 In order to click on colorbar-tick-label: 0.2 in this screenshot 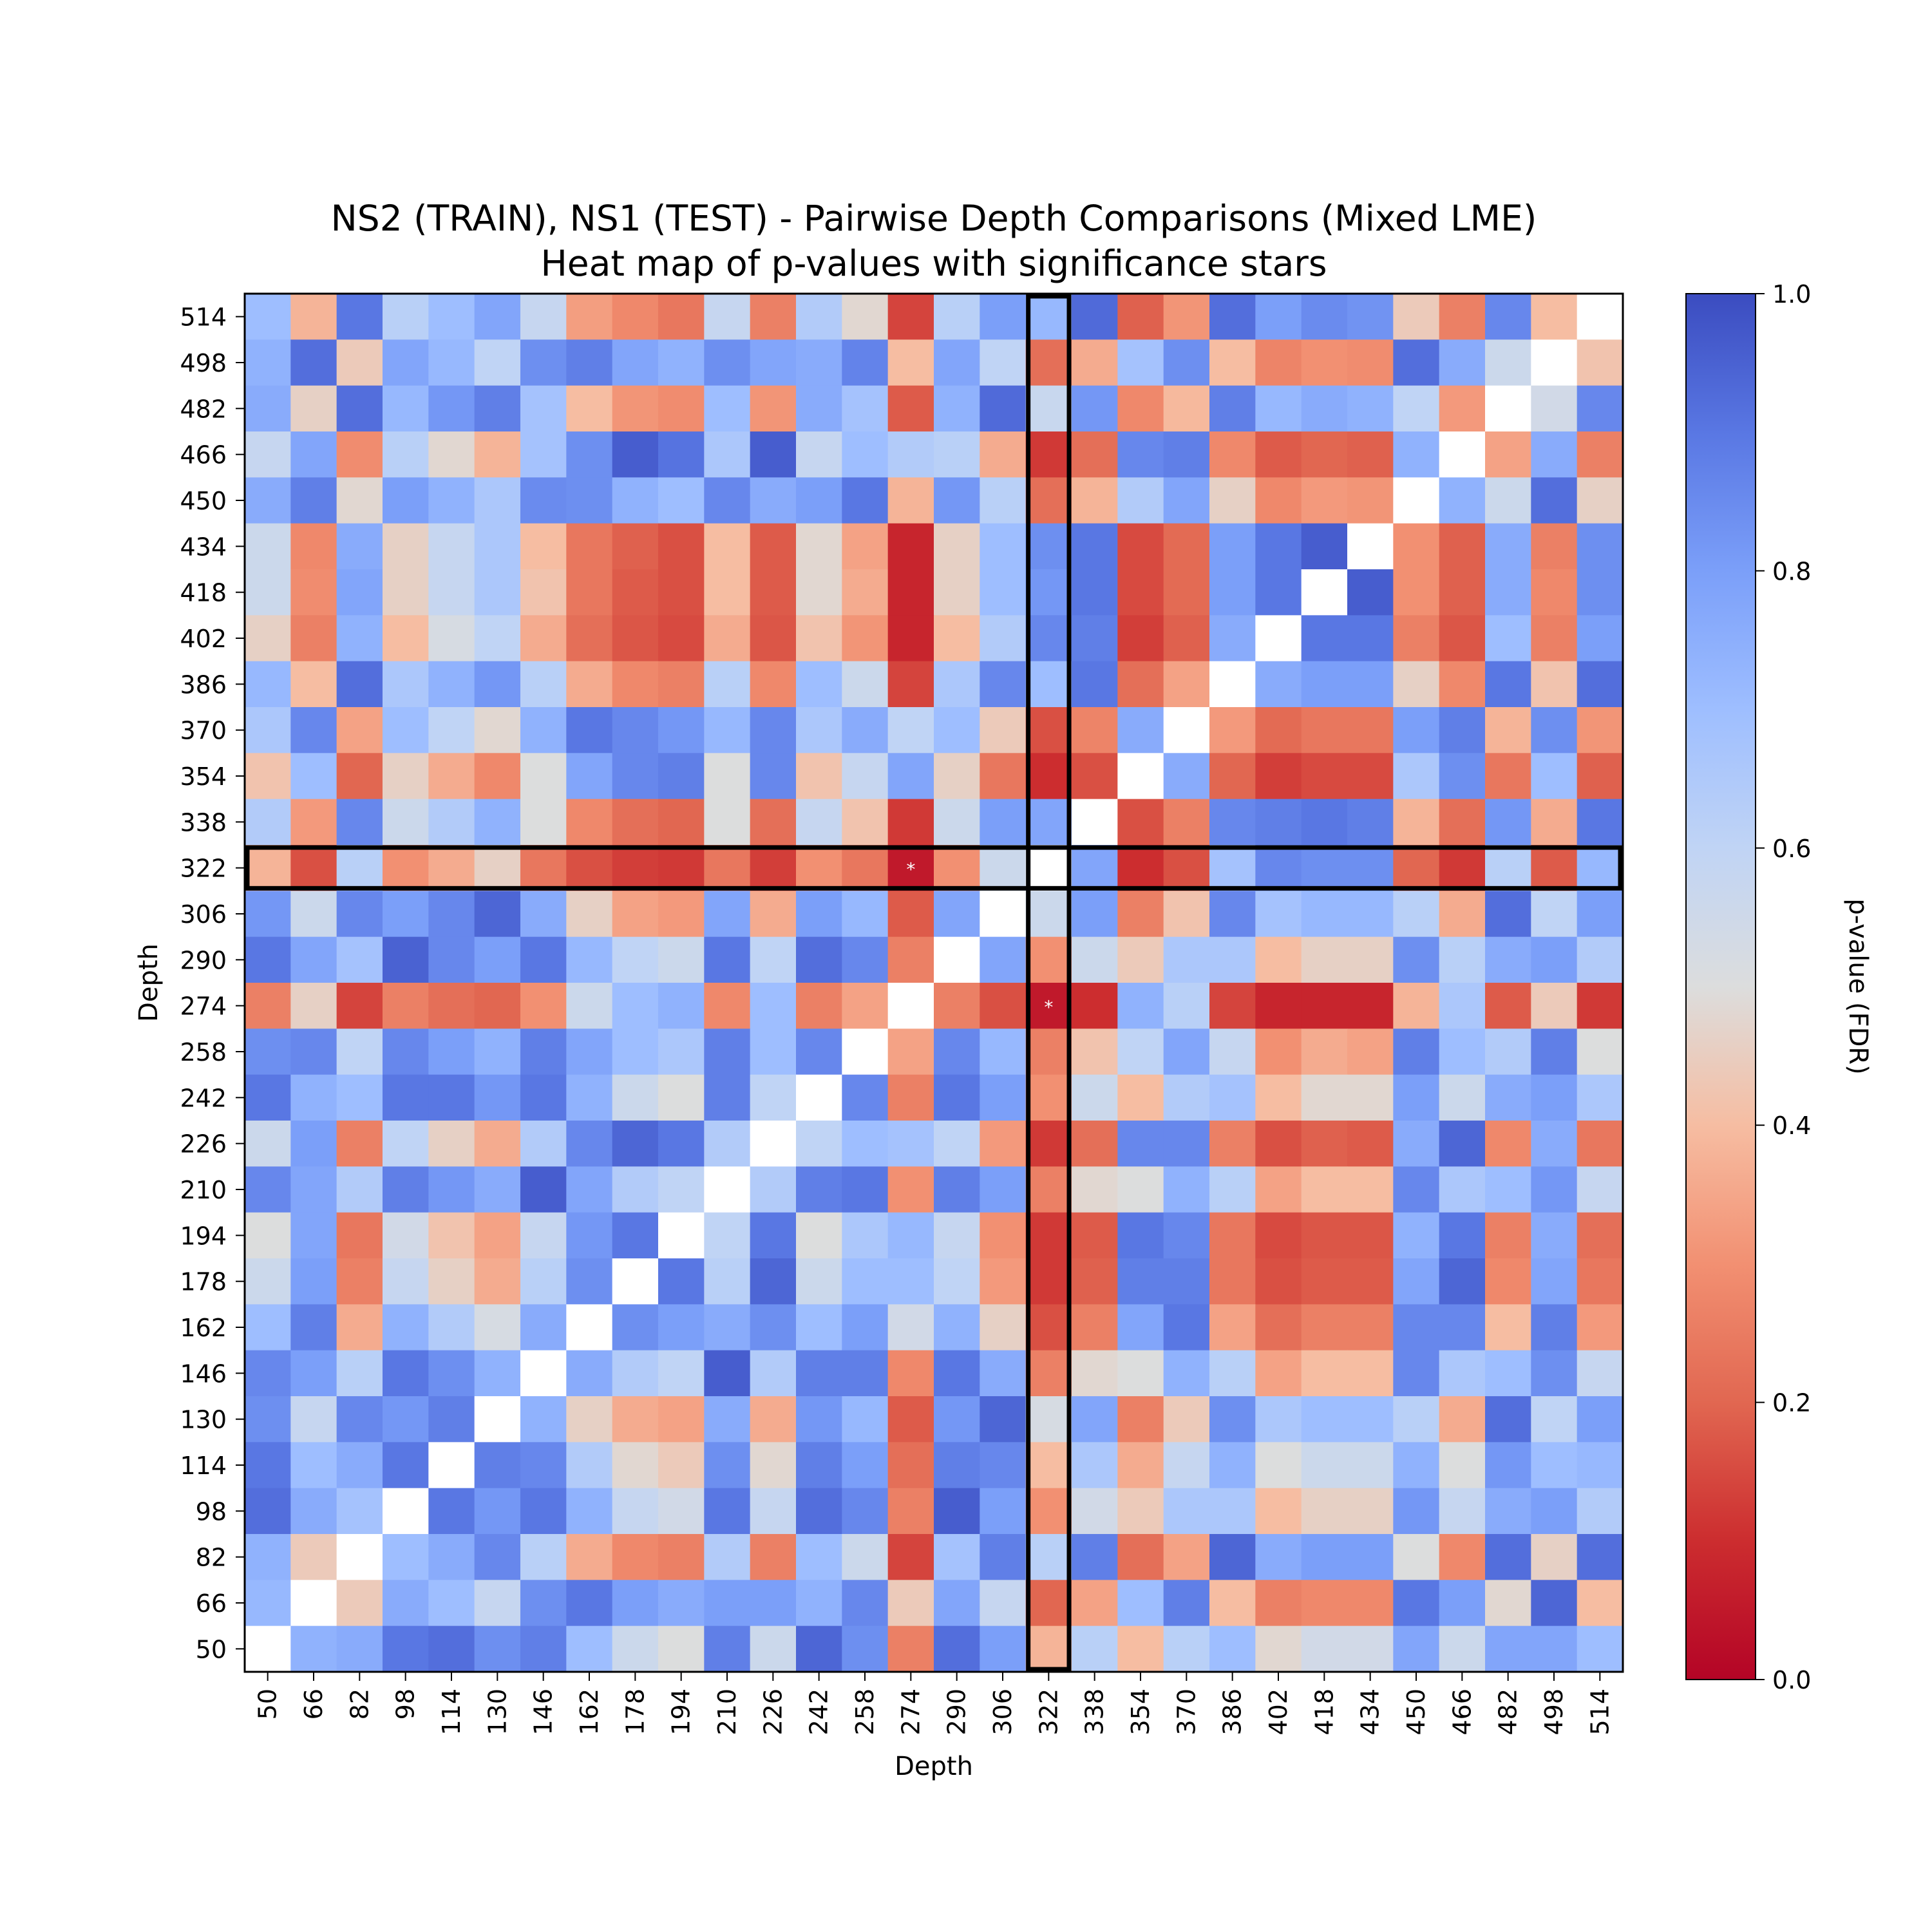, I will do `click(1791, 1403)`.